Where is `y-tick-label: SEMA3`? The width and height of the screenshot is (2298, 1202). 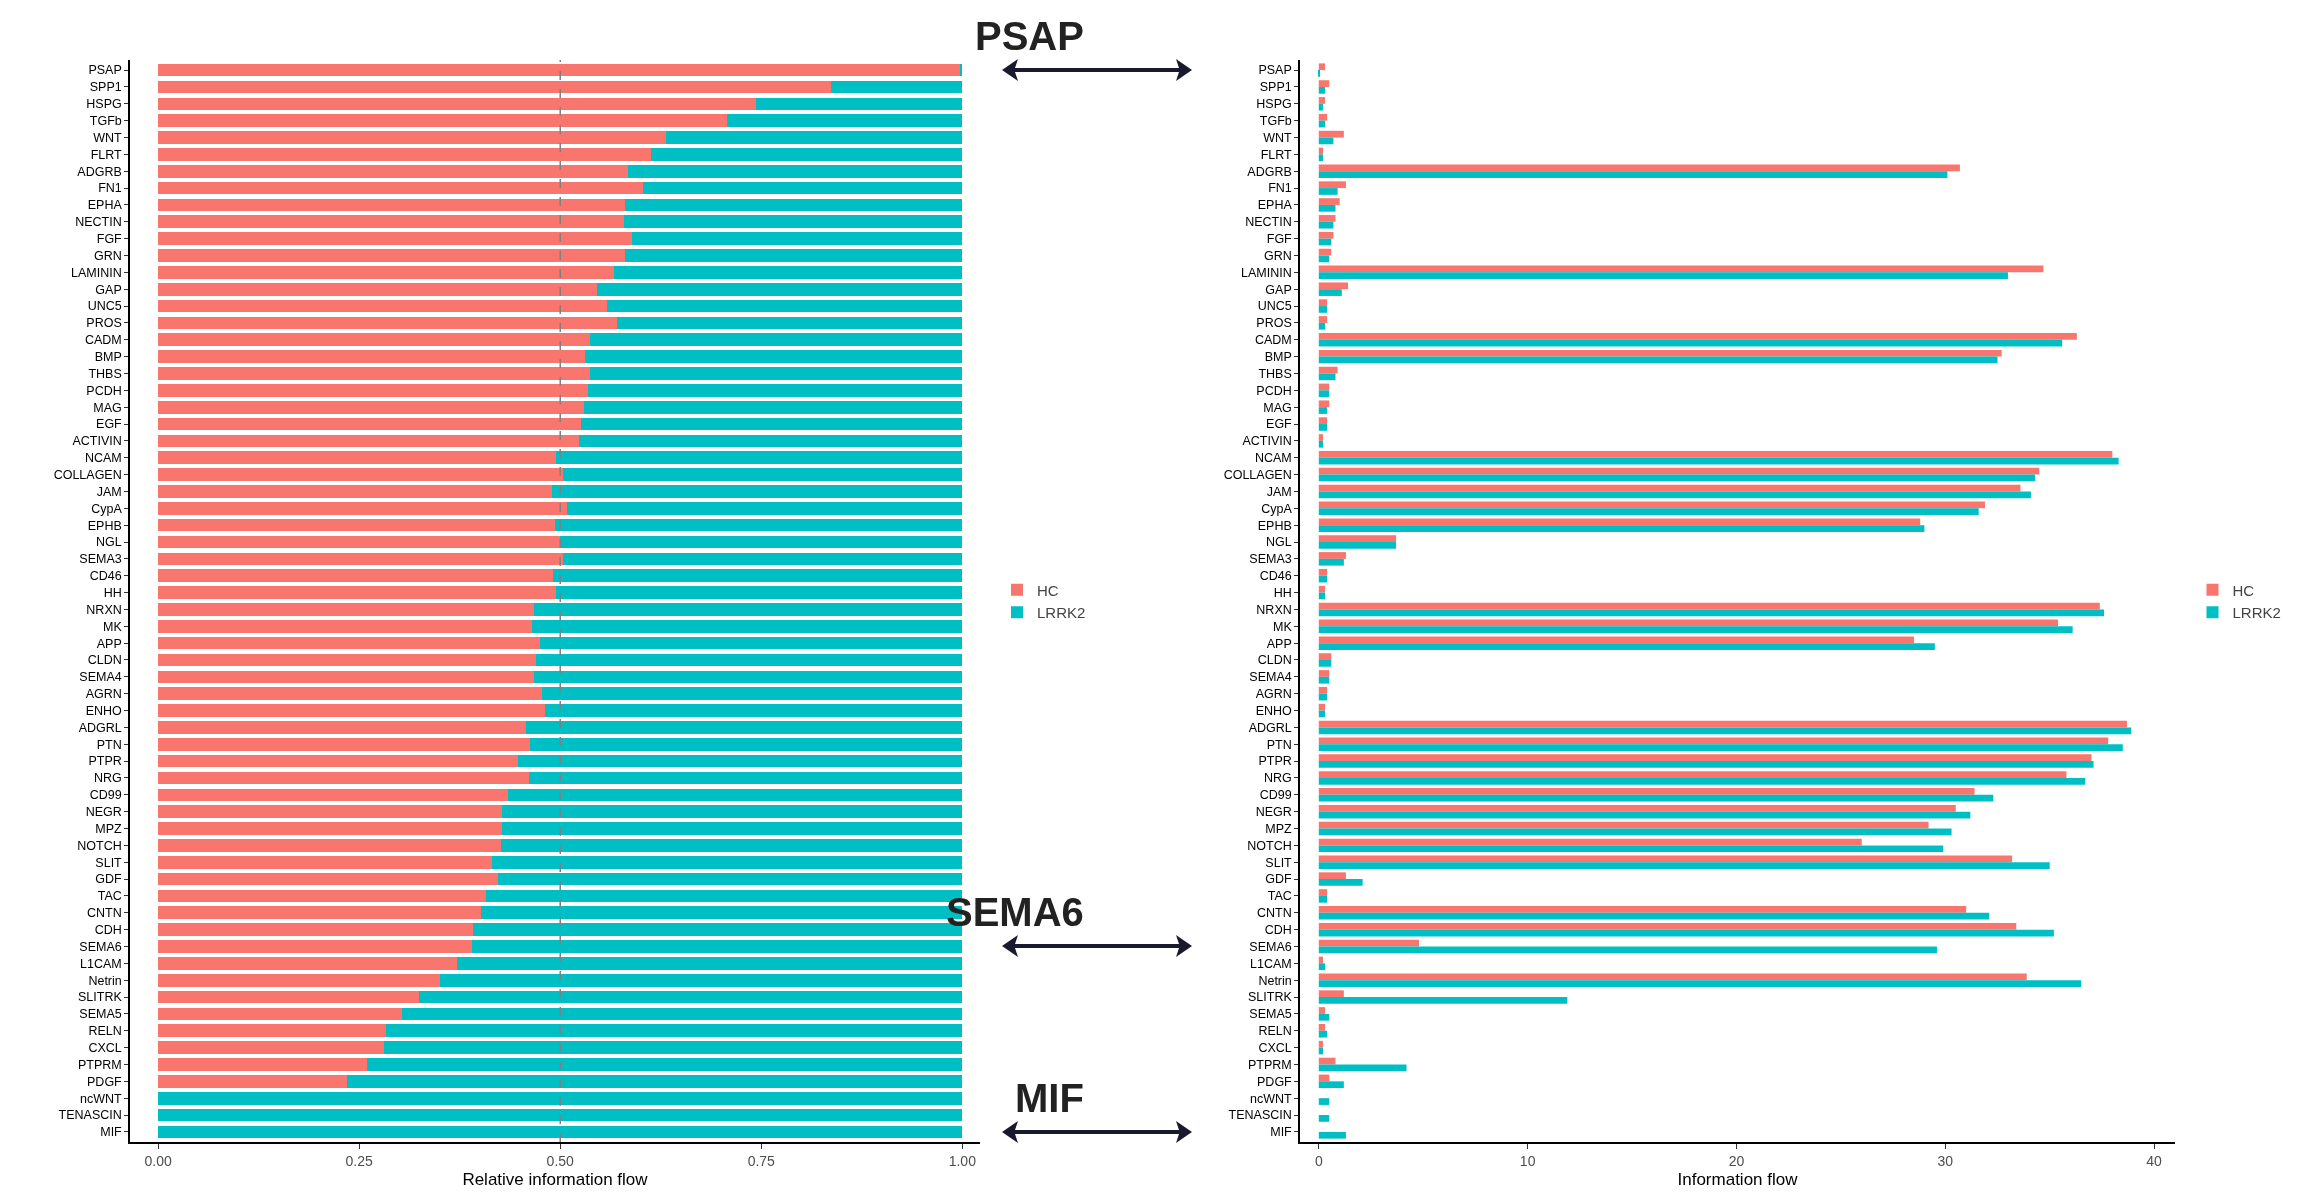 y-tick-label: SEMA3 is located at coordinates (100, 559).